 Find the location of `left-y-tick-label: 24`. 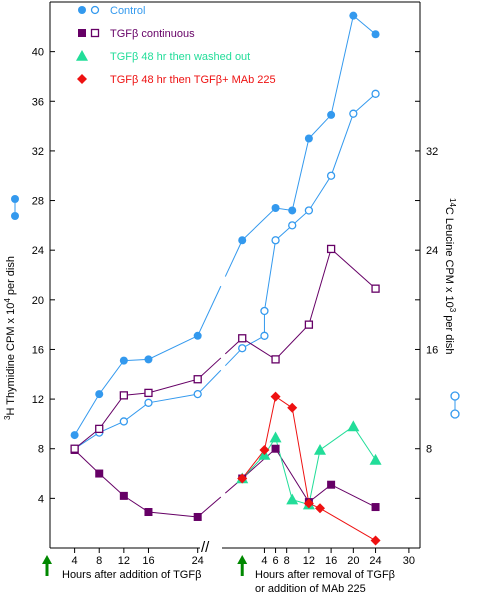

left-y-tick-label: 24 is located at coordinates (38, 251).